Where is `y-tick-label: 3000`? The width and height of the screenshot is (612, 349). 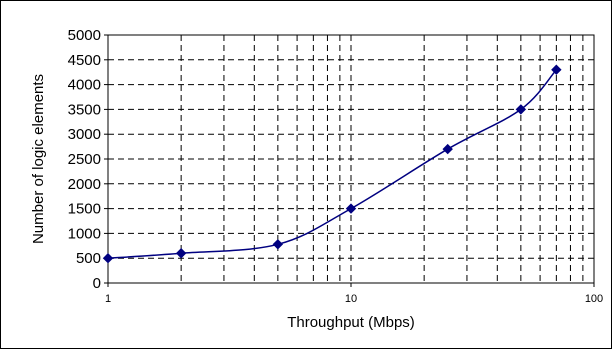 y-tick-label: 3000 is located at coordinates (84, 134).